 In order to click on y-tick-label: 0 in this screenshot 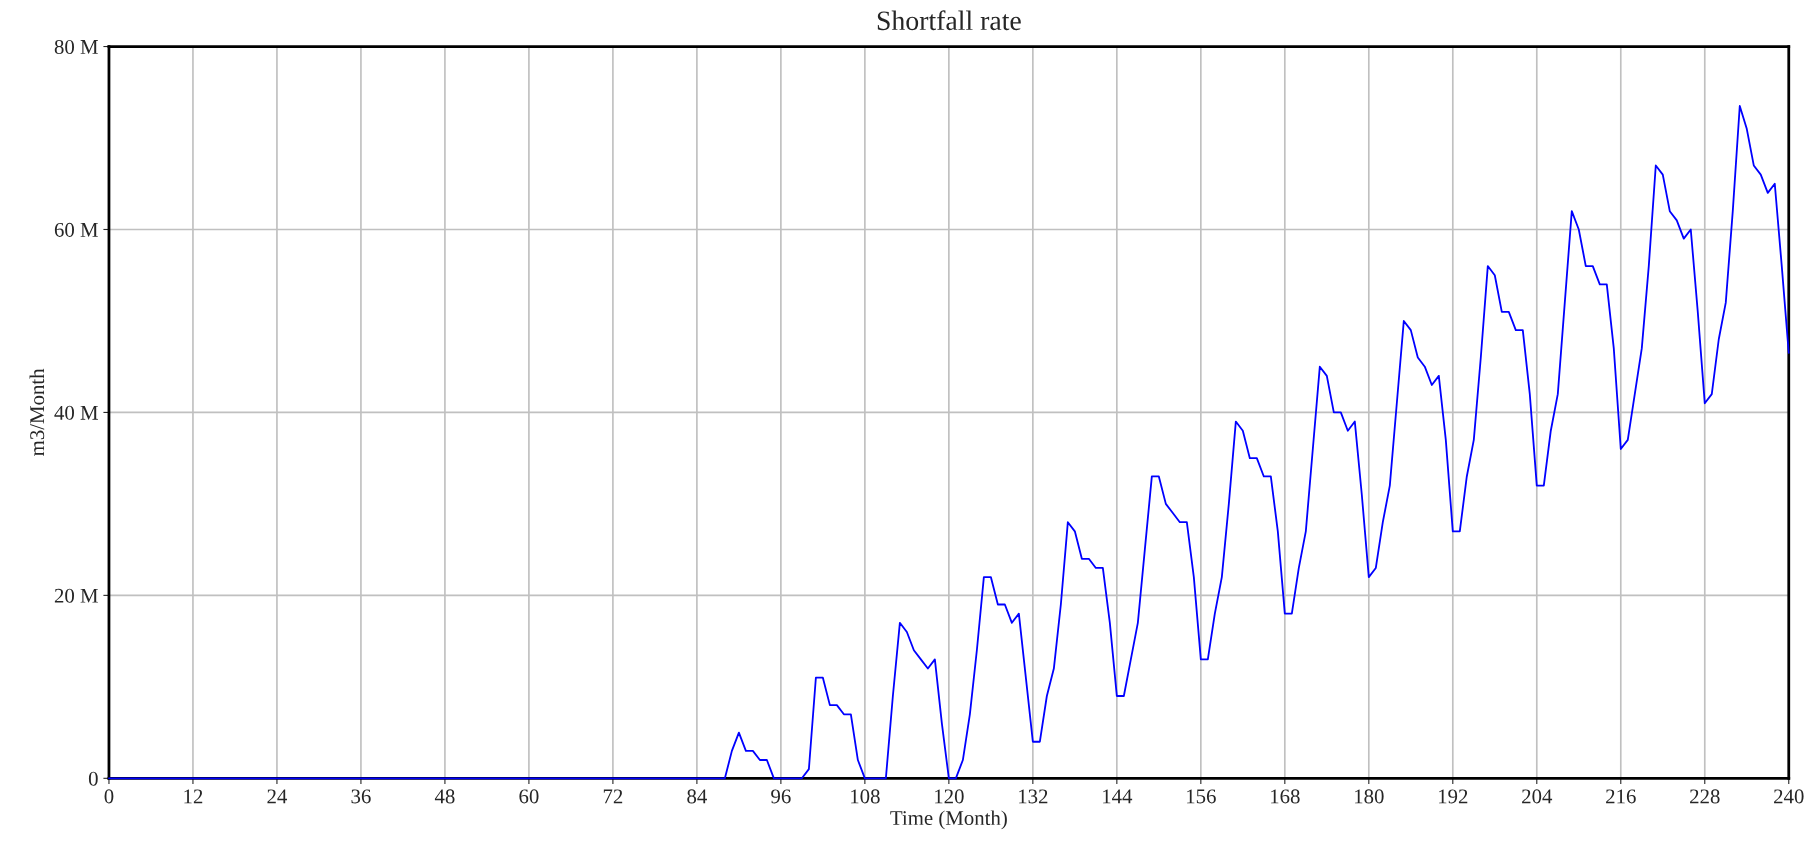, I will do `click(93, 778)`.